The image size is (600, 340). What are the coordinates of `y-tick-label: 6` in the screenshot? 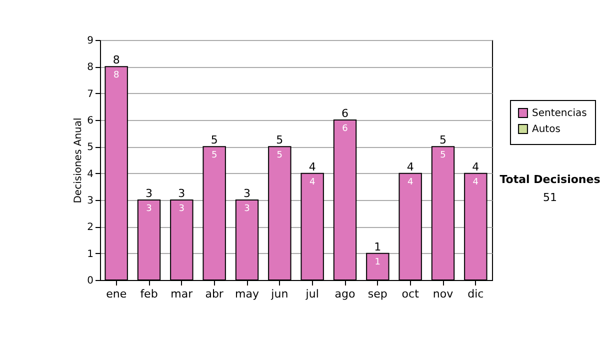 It's located at (90, 121).